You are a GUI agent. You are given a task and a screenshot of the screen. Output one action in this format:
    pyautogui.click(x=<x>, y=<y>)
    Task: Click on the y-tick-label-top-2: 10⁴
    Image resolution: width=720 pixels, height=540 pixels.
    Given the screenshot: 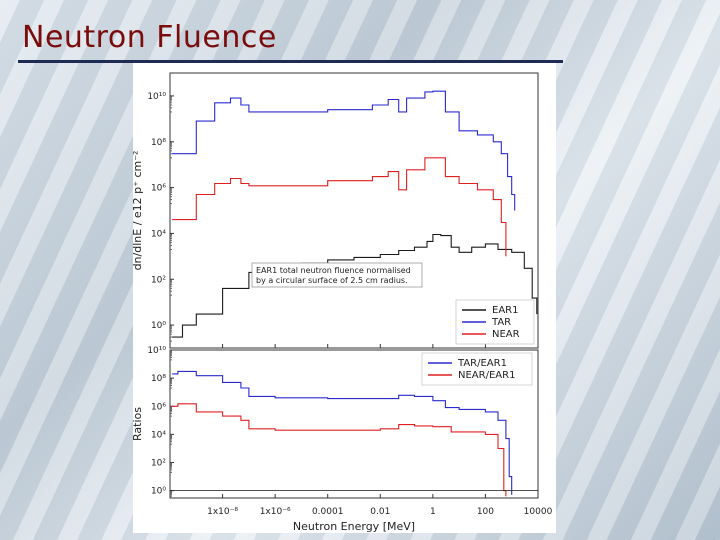 What is the action you would take?
    pyautogui.click(x=158, y=234)
    